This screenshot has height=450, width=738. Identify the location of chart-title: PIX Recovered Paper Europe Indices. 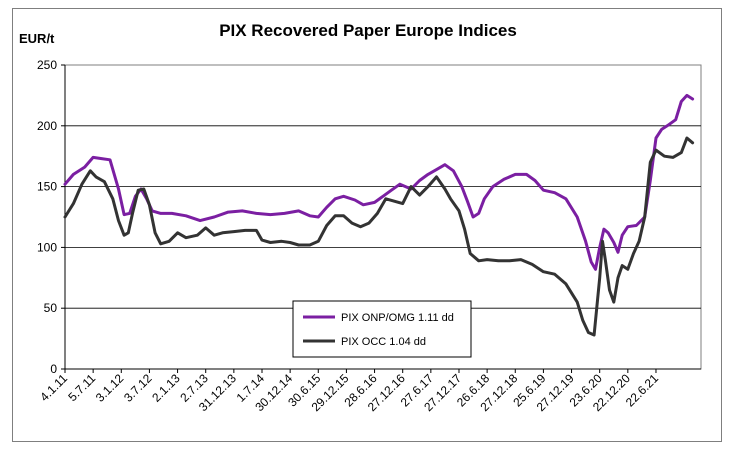
(368, 30).